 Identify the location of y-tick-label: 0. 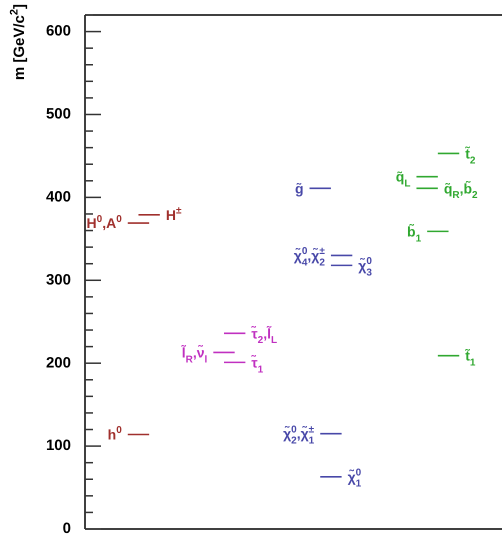
(66, 529).